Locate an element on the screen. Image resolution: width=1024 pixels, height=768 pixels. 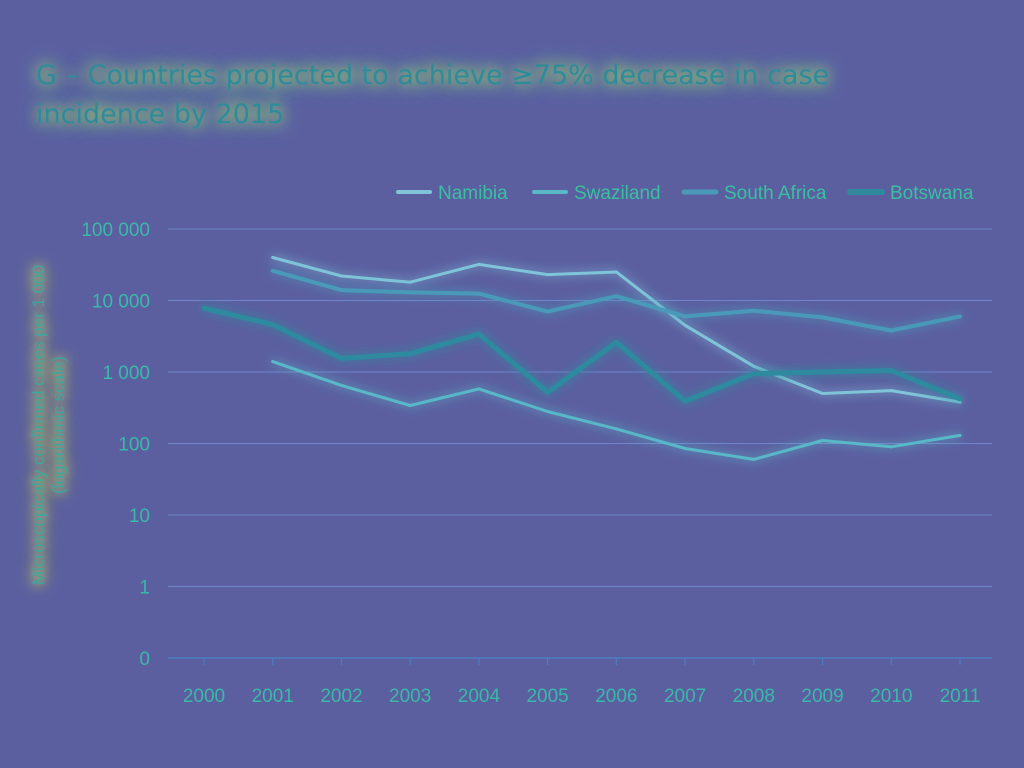
y-tick-label: 1 000 is located at coordinates (126, 373).